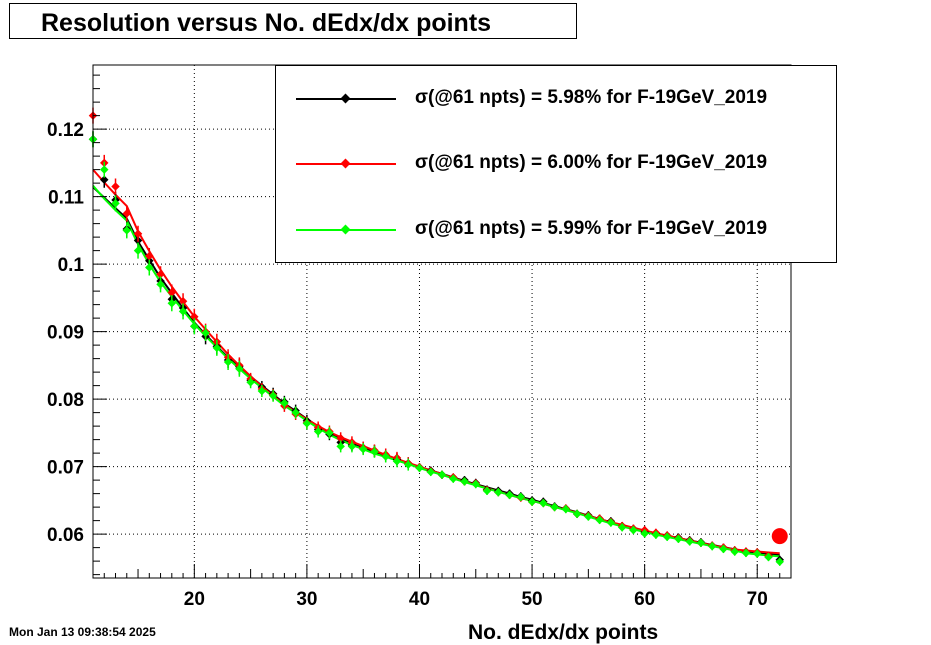 This screenshot has width=931, height=645. What do you see at coordinates (65, 130) in the screenshot?
I see `y-tick-label: 0.12` at bounding box center [65, 130].